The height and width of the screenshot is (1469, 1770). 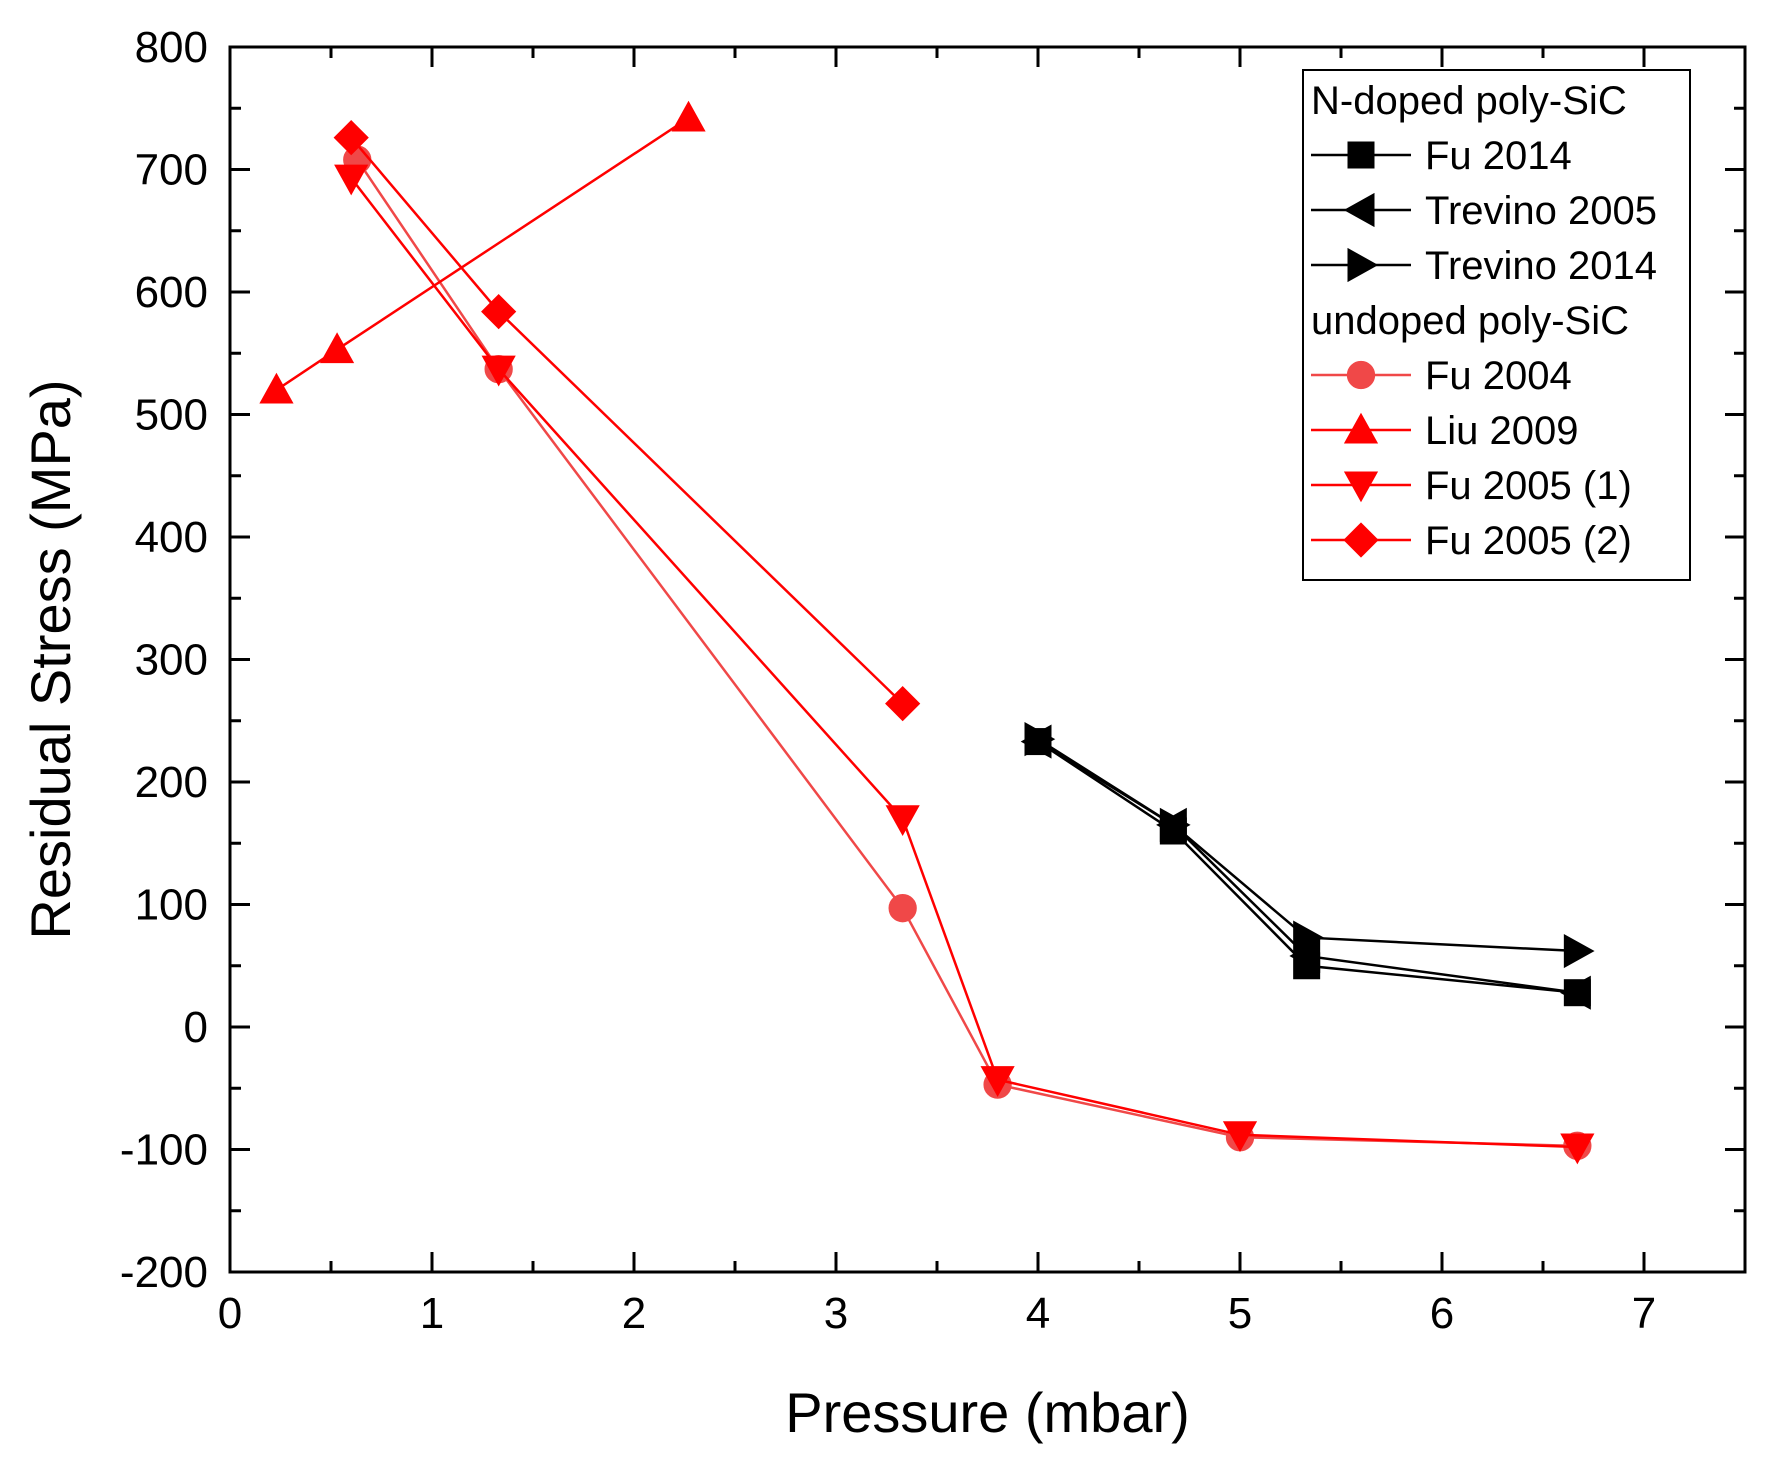 What do you see at coordinates (1575, 992) in the screenshot?
I see `data-point-trevino-2005` at bounding box center [1575, 992].